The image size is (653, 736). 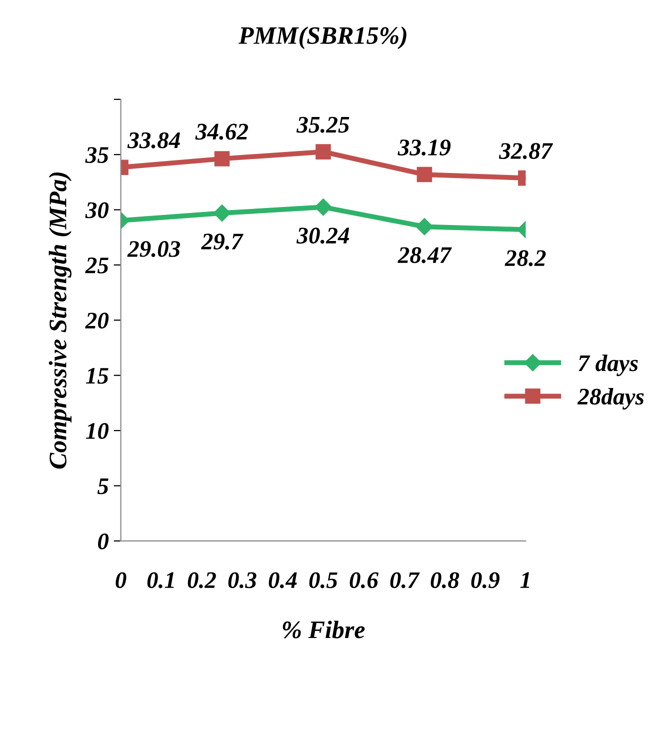 I want to click on x-tick-label: 0.3, so click(x=242, y=580).